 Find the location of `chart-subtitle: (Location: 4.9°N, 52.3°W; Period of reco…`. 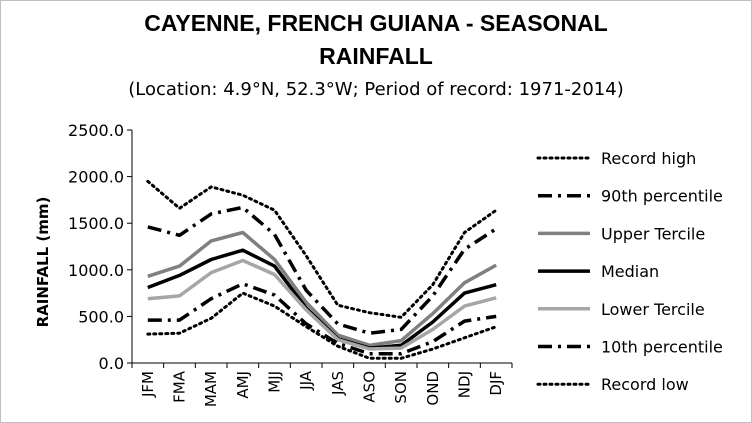

chart-subtitle: (Location: 4.9°N, 52.3°W; Period of reco… is located at coordinates (376, 89).